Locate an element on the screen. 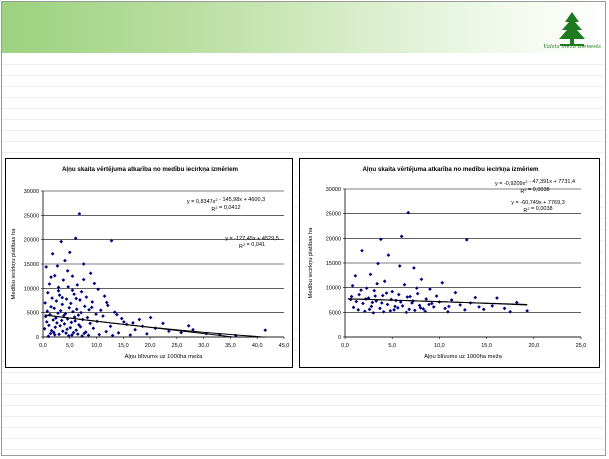 The image size is (609, 459). fir-tree-icon is located at coordinates (572, 29).